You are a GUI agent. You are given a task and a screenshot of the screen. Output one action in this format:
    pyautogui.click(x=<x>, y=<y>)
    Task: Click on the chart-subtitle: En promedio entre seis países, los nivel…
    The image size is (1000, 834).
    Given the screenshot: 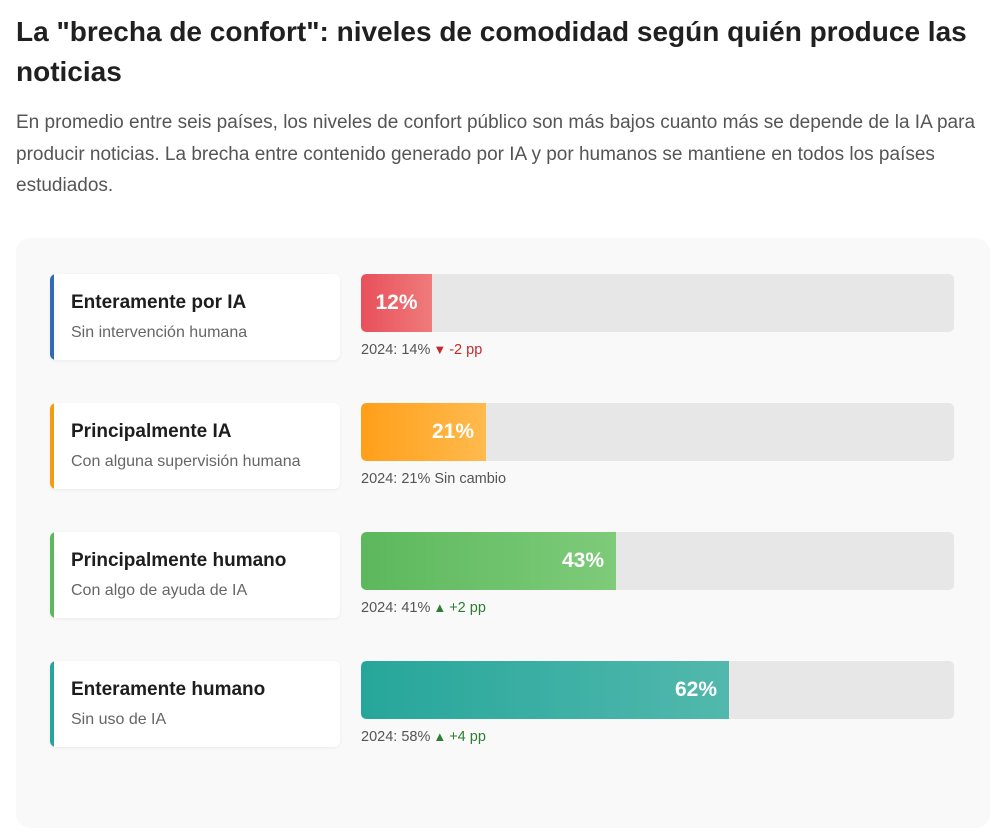 What is the action you would take?
    pyautogui.click(x=496, y=154)
    